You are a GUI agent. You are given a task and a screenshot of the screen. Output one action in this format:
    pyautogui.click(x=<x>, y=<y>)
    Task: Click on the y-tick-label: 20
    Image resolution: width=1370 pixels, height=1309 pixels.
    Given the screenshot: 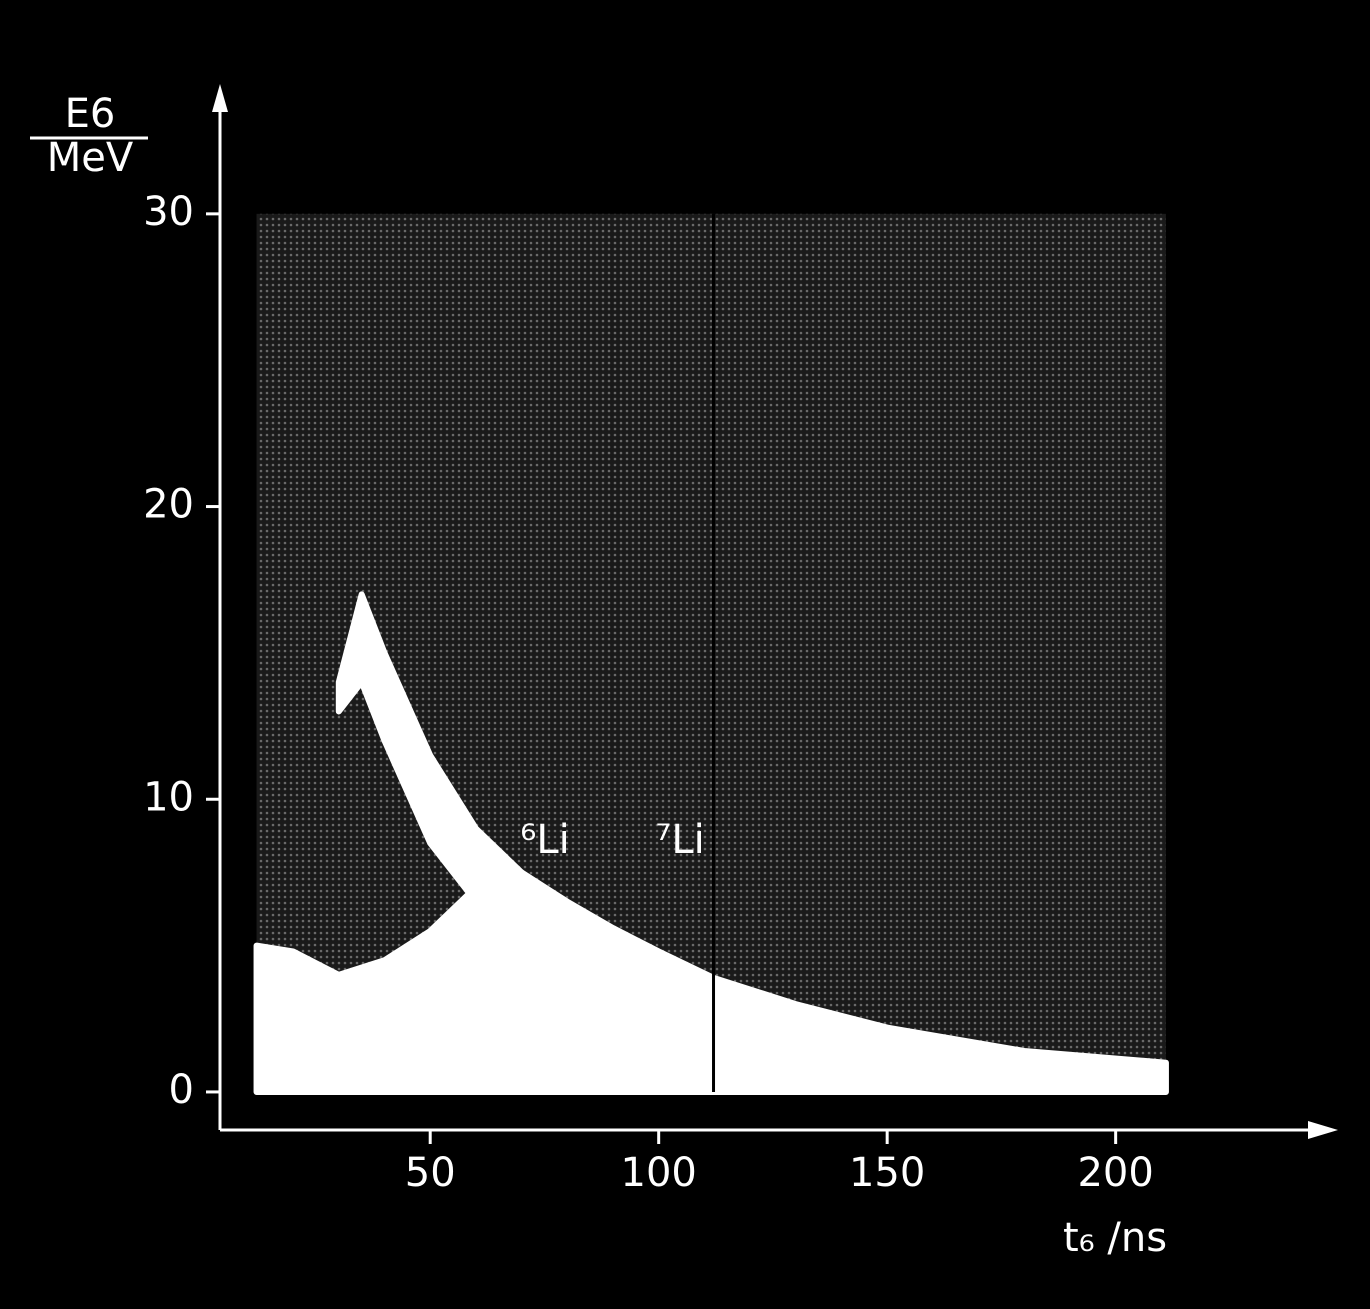 What is the action you would take?
    pyautogui.click(x=168, y=505)
    